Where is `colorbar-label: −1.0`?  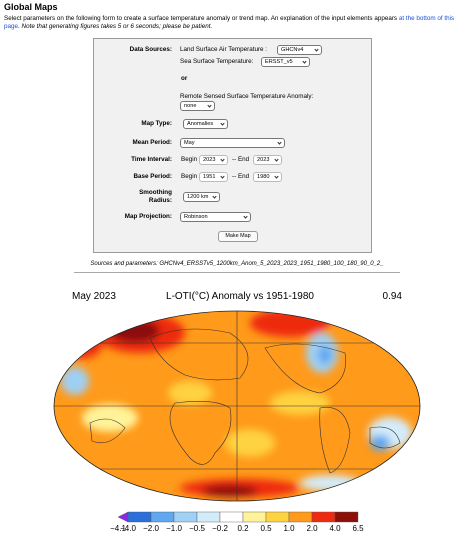 colorbar-label: −1.0 is located at coordinates (174, 528).